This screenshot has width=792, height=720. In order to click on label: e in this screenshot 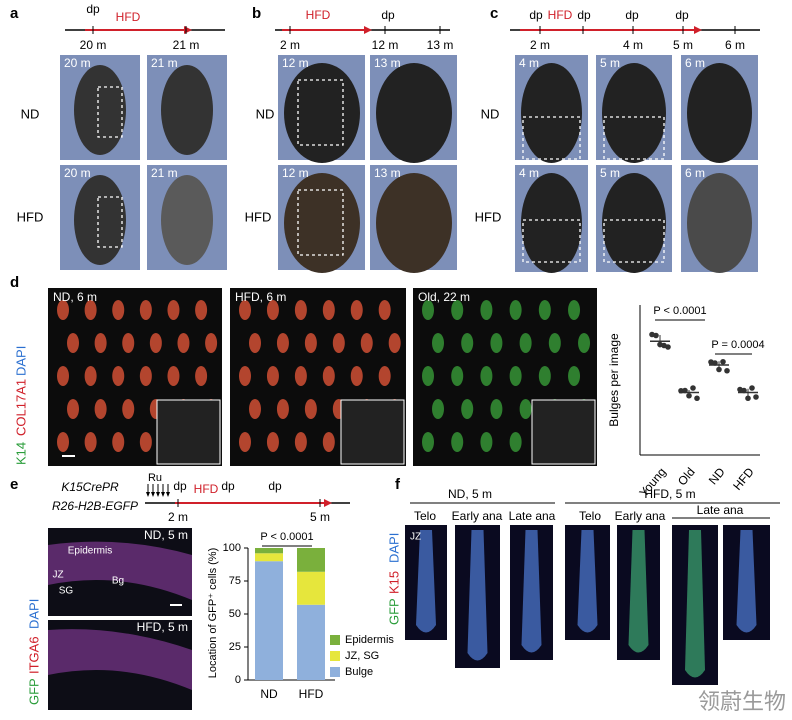, I will do `click(14, 484)`.